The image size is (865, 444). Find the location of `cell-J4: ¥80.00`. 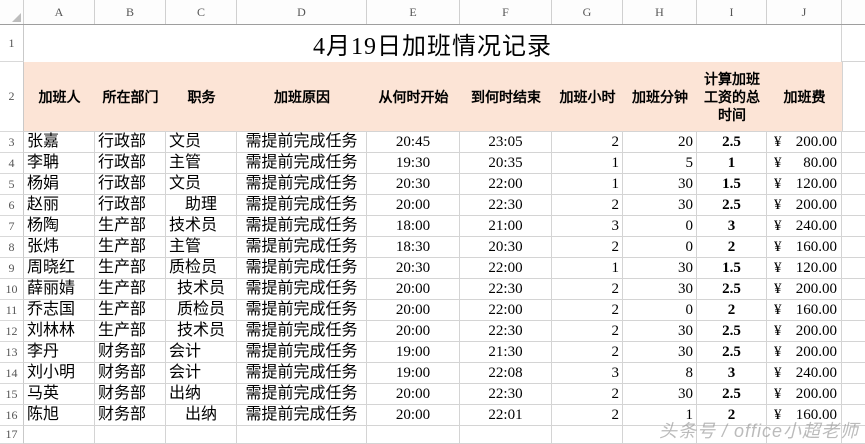

cell-J4: ¥80.00 is located at coordinates (804, 163).